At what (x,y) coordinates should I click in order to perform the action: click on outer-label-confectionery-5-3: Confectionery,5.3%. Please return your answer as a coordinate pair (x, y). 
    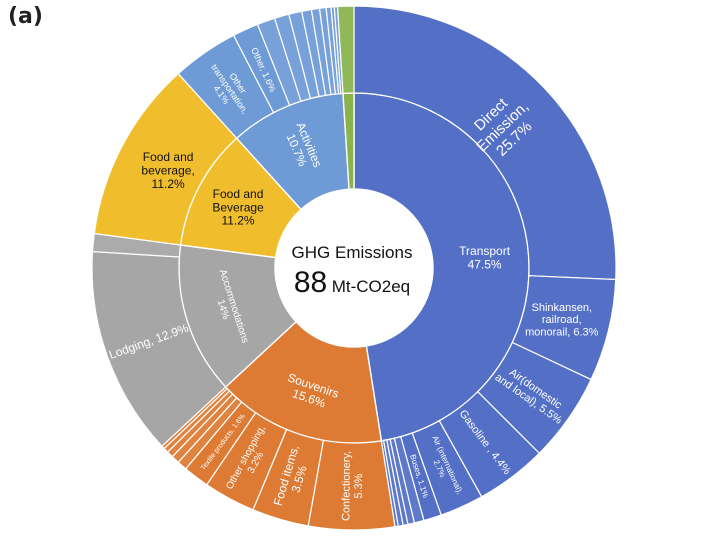
    Looking at the image, I should click on (352, 486).